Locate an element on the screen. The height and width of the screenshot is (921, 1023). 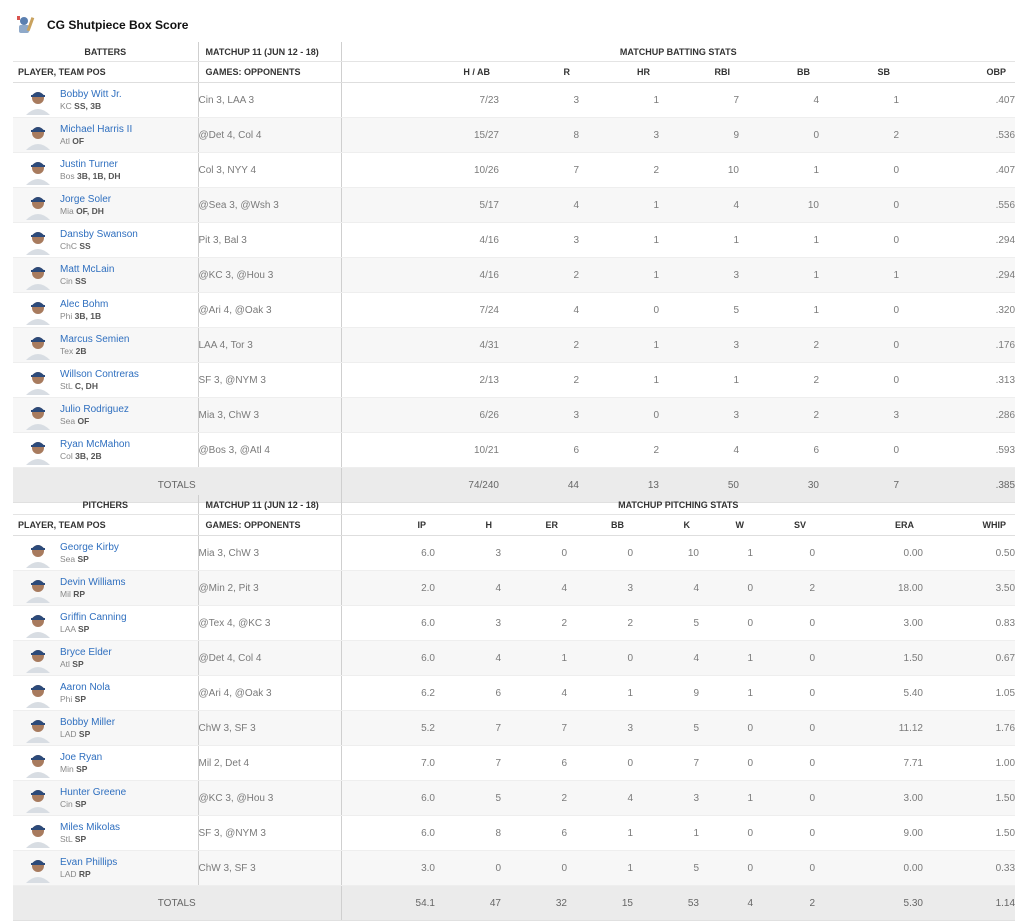
stat-cell: 7 is located at coordinates (699, 100).